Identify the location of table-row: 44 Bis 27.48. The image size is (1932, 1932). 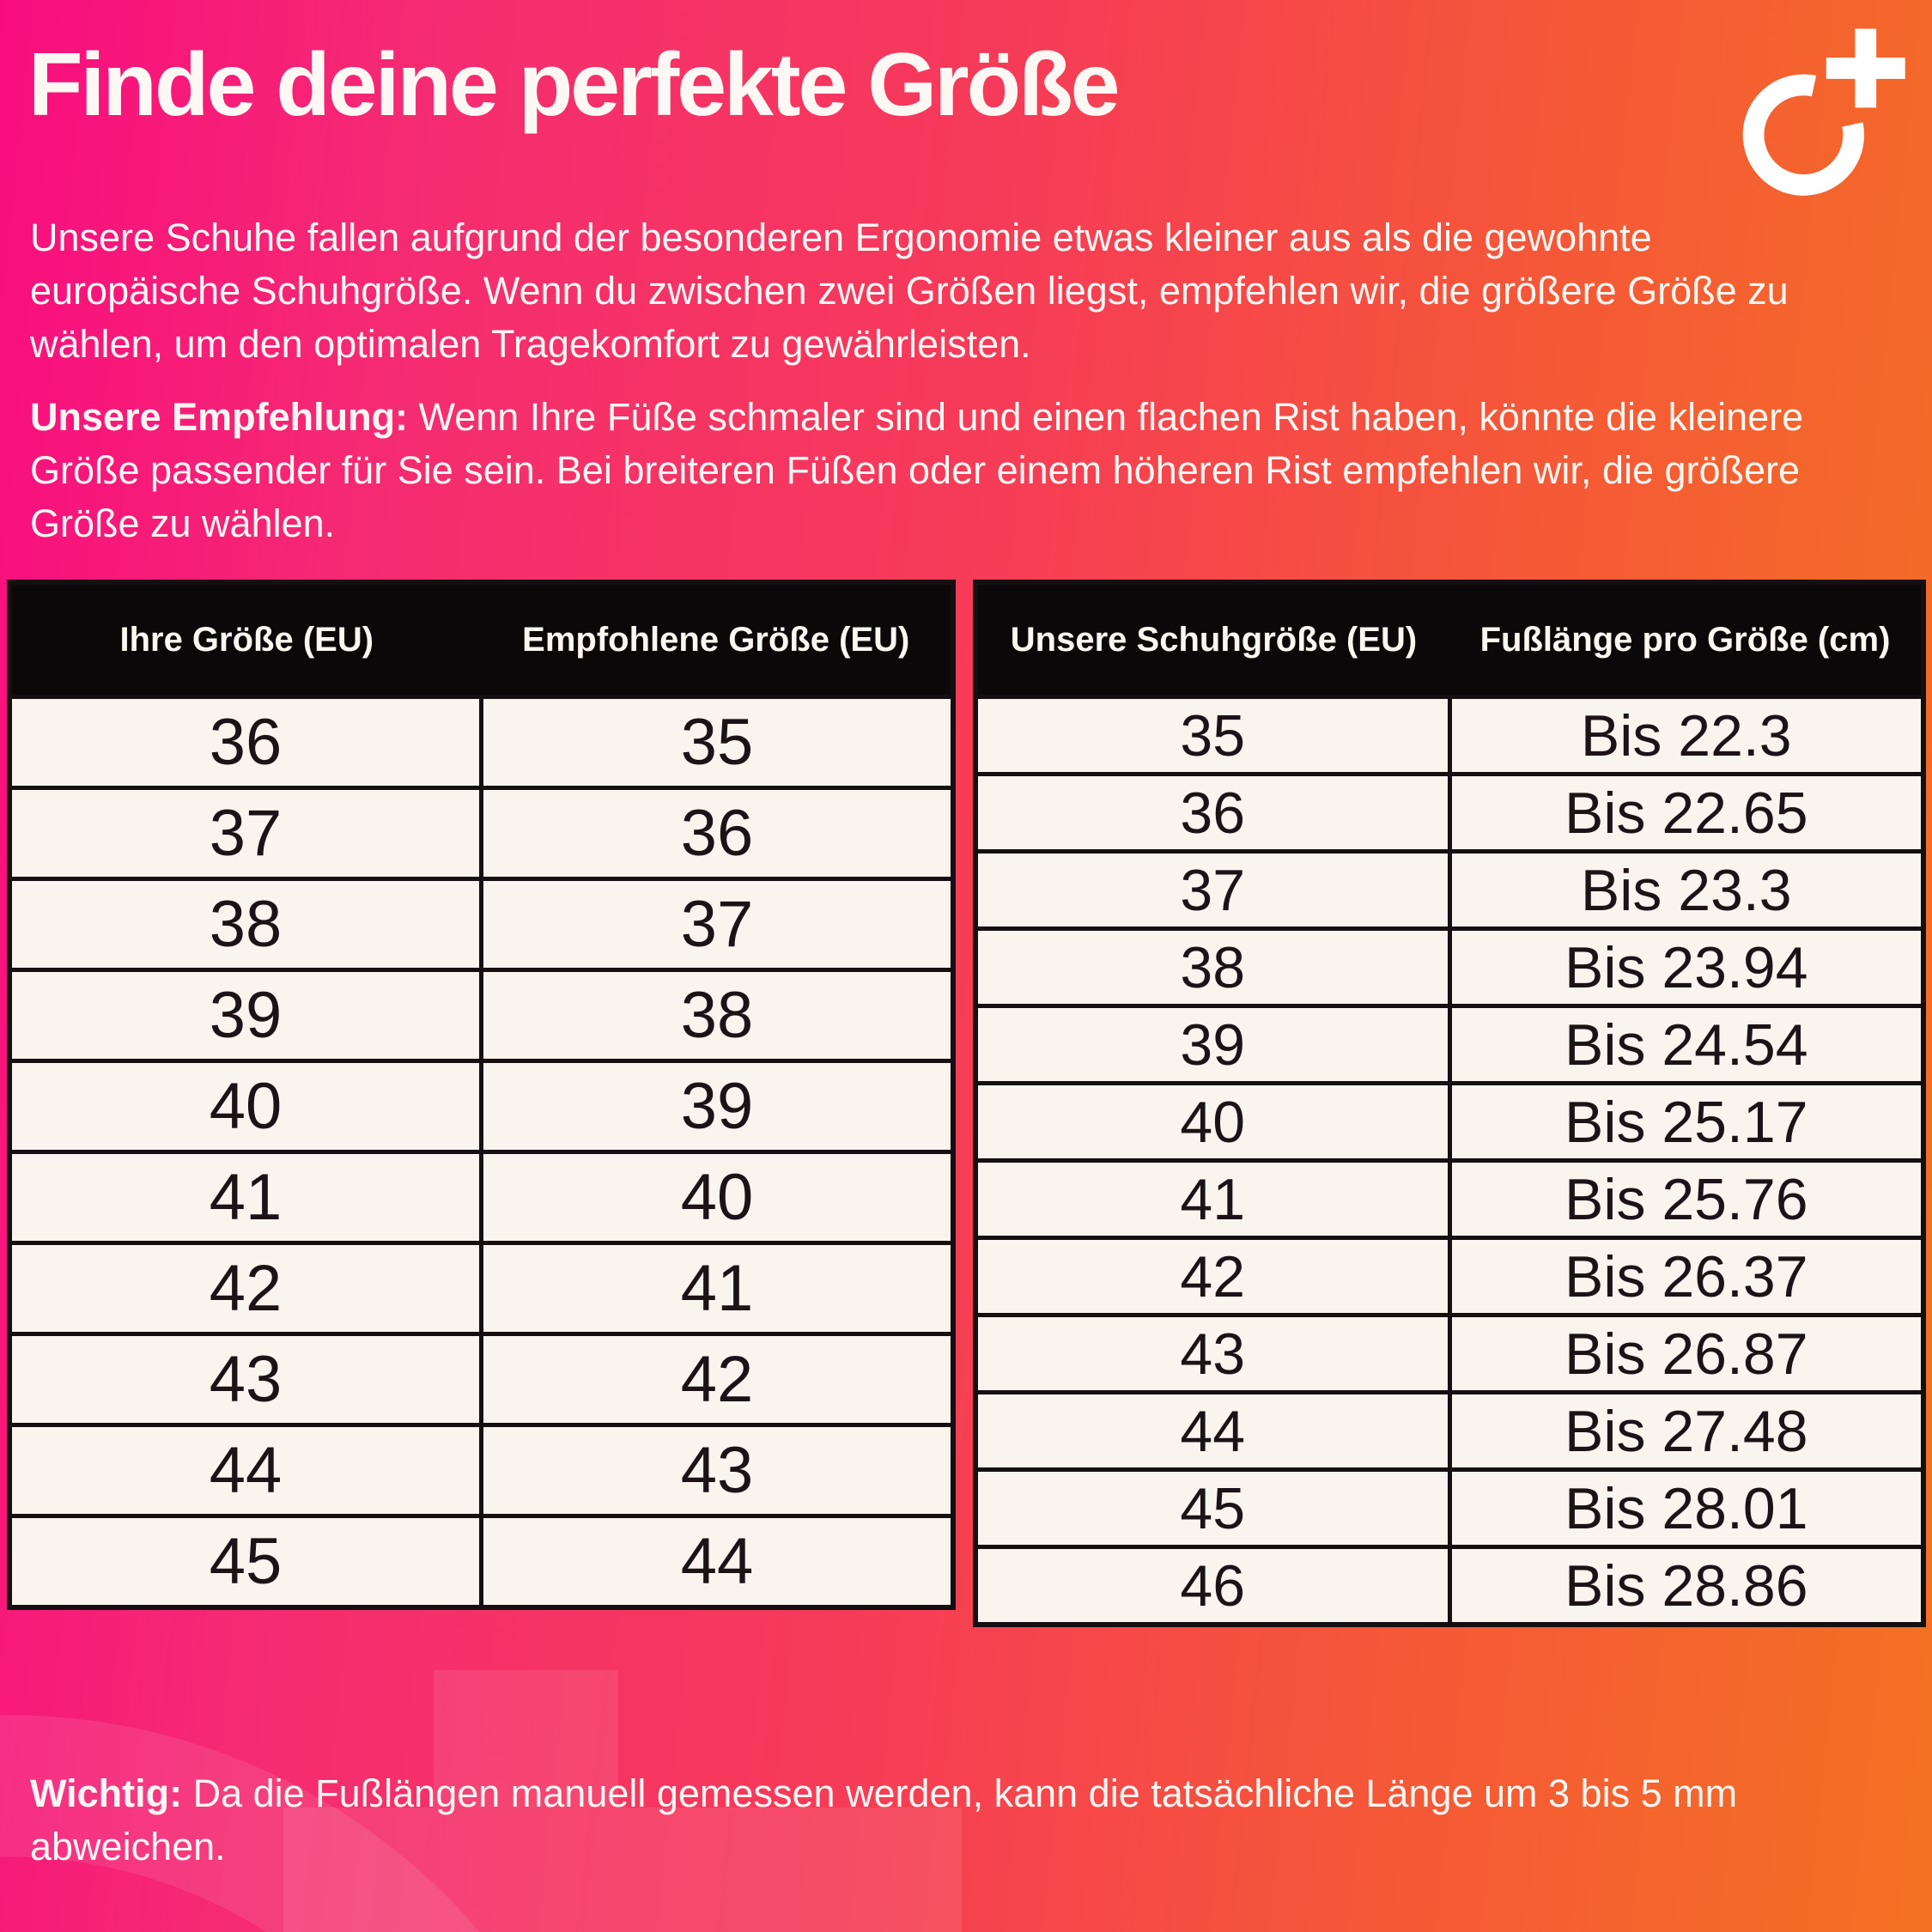
(1449, 1431).